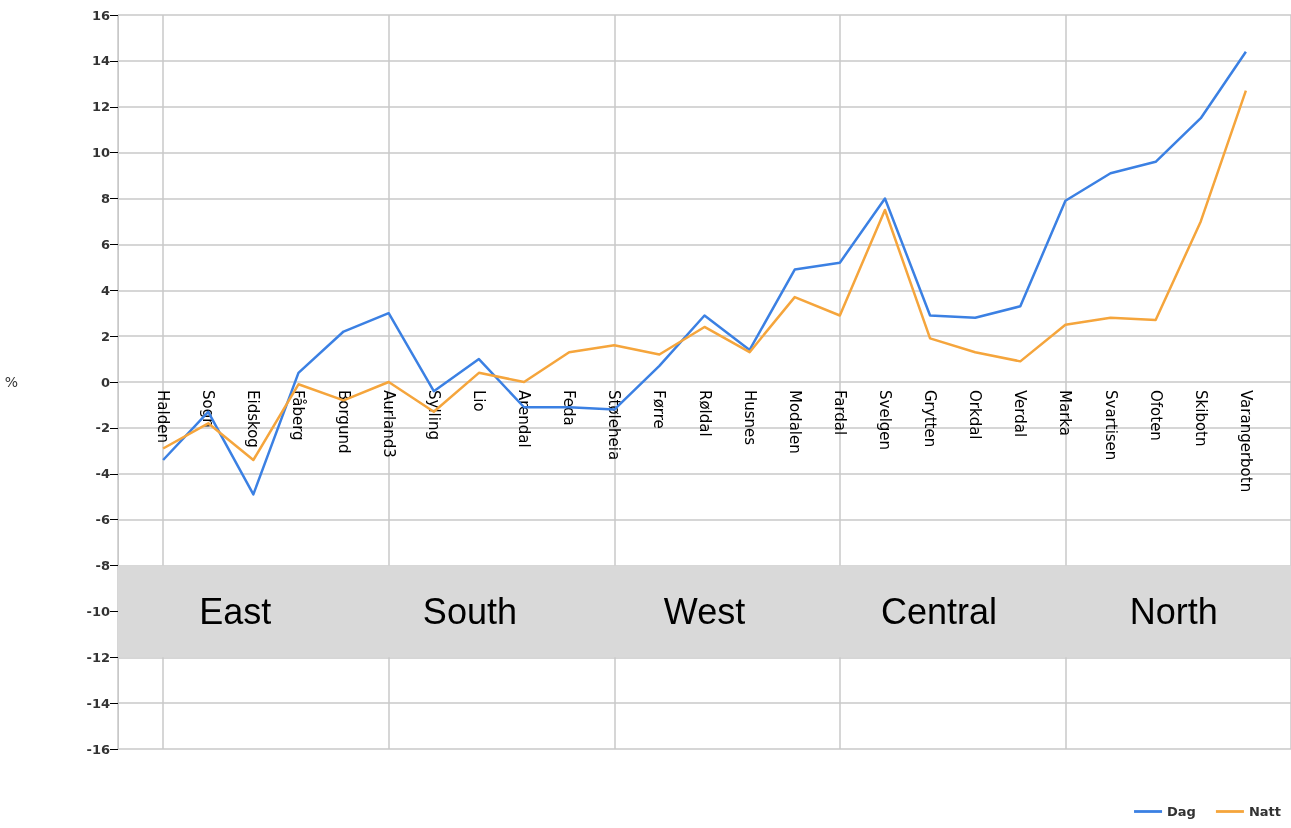 This screenshot has width=1291, height=828. What do you see at coordinates (524, 419) in the screenshot?
I see `x-tick-label: Arendal` at bounding box center [524, 419].